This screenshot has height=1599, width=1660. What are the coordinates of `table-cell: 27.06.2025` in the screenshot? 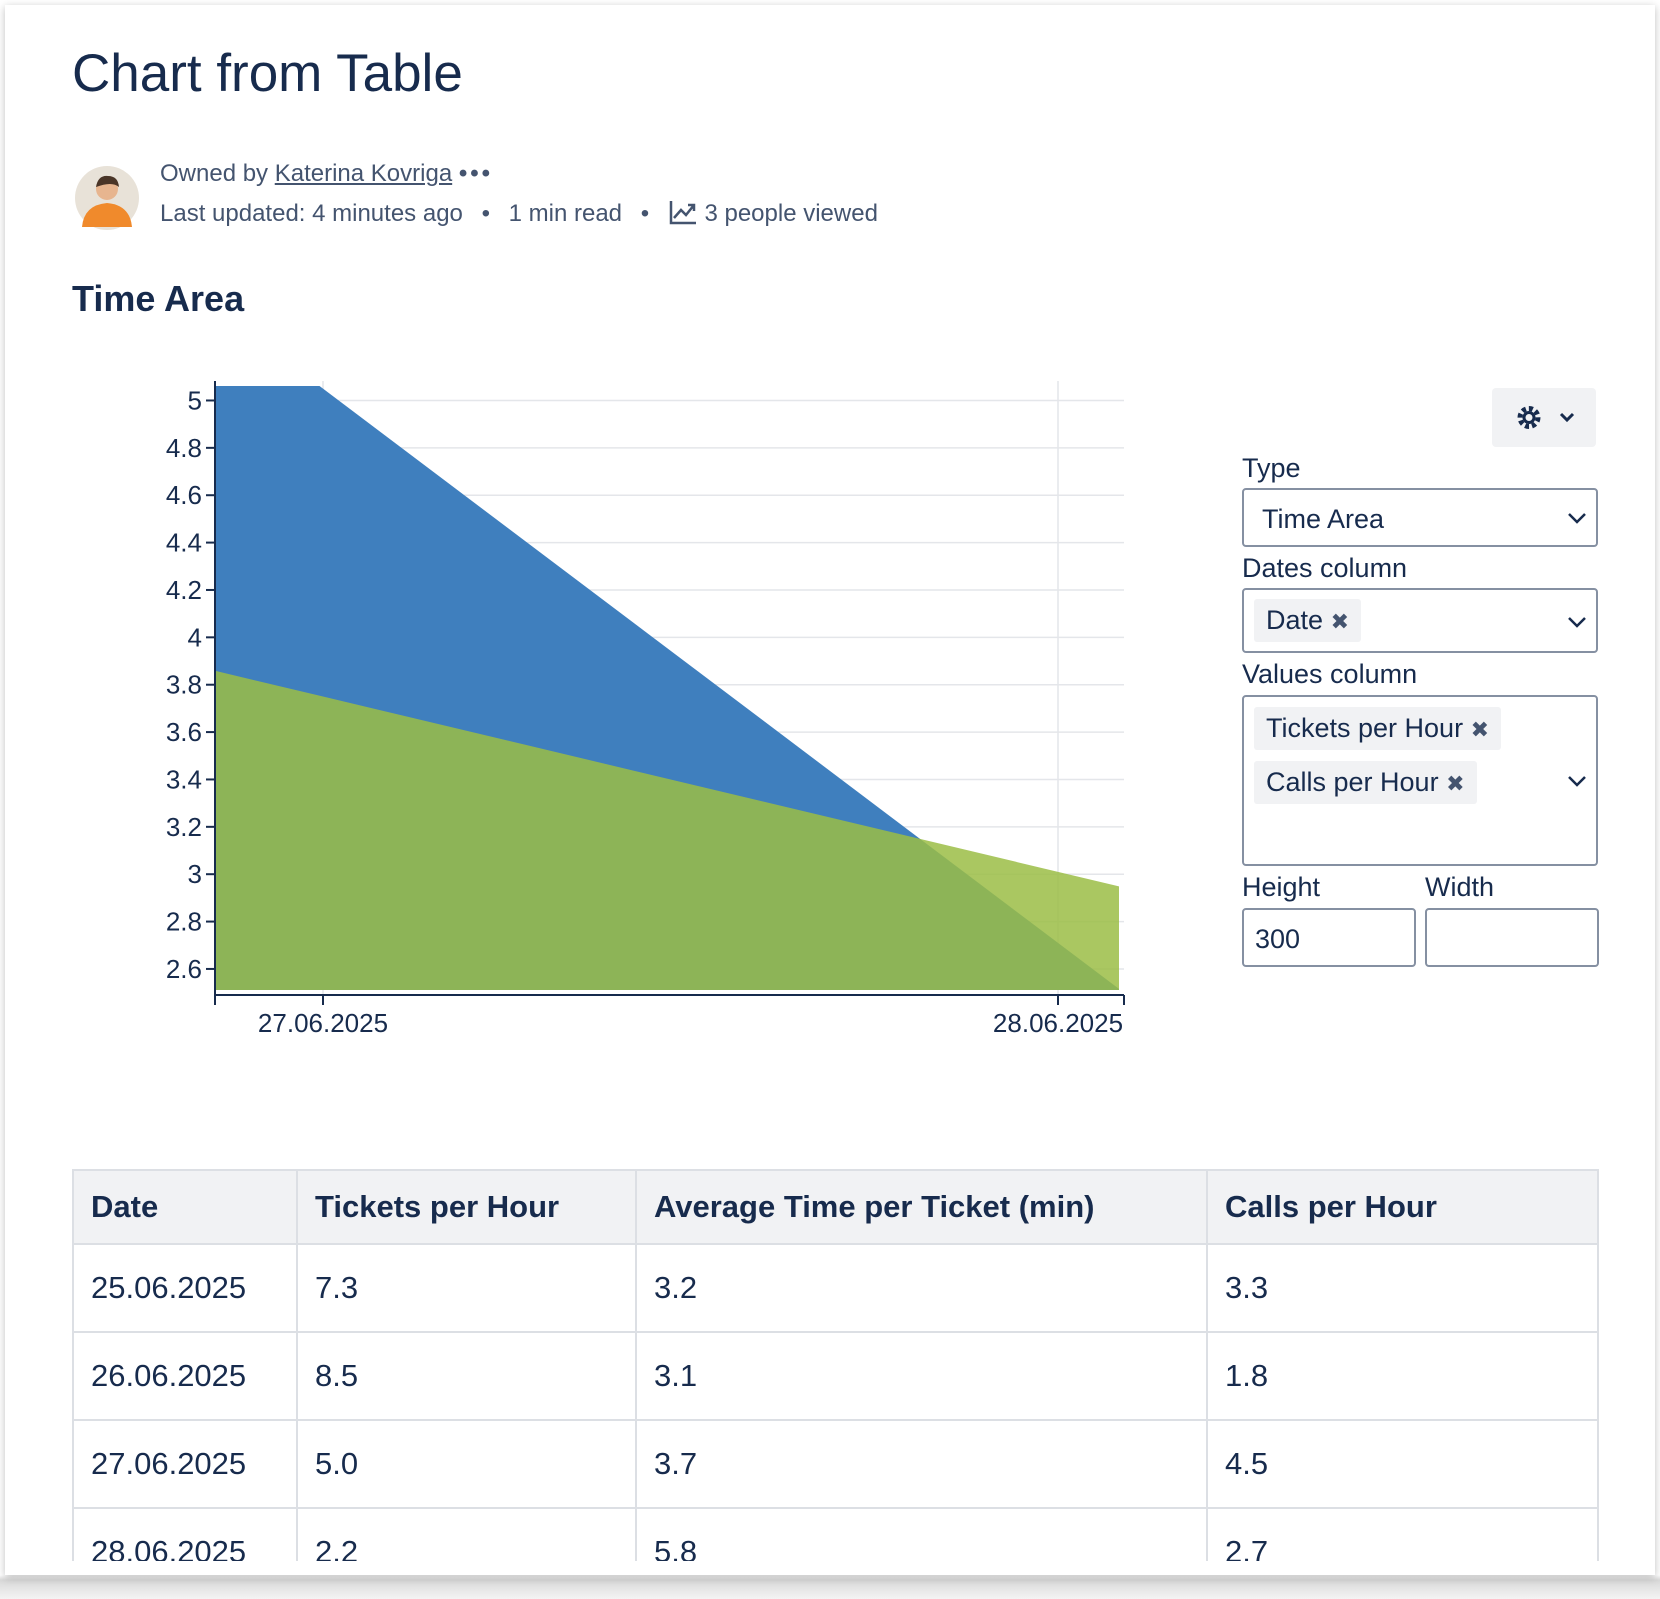 It's located at (185, 1464).